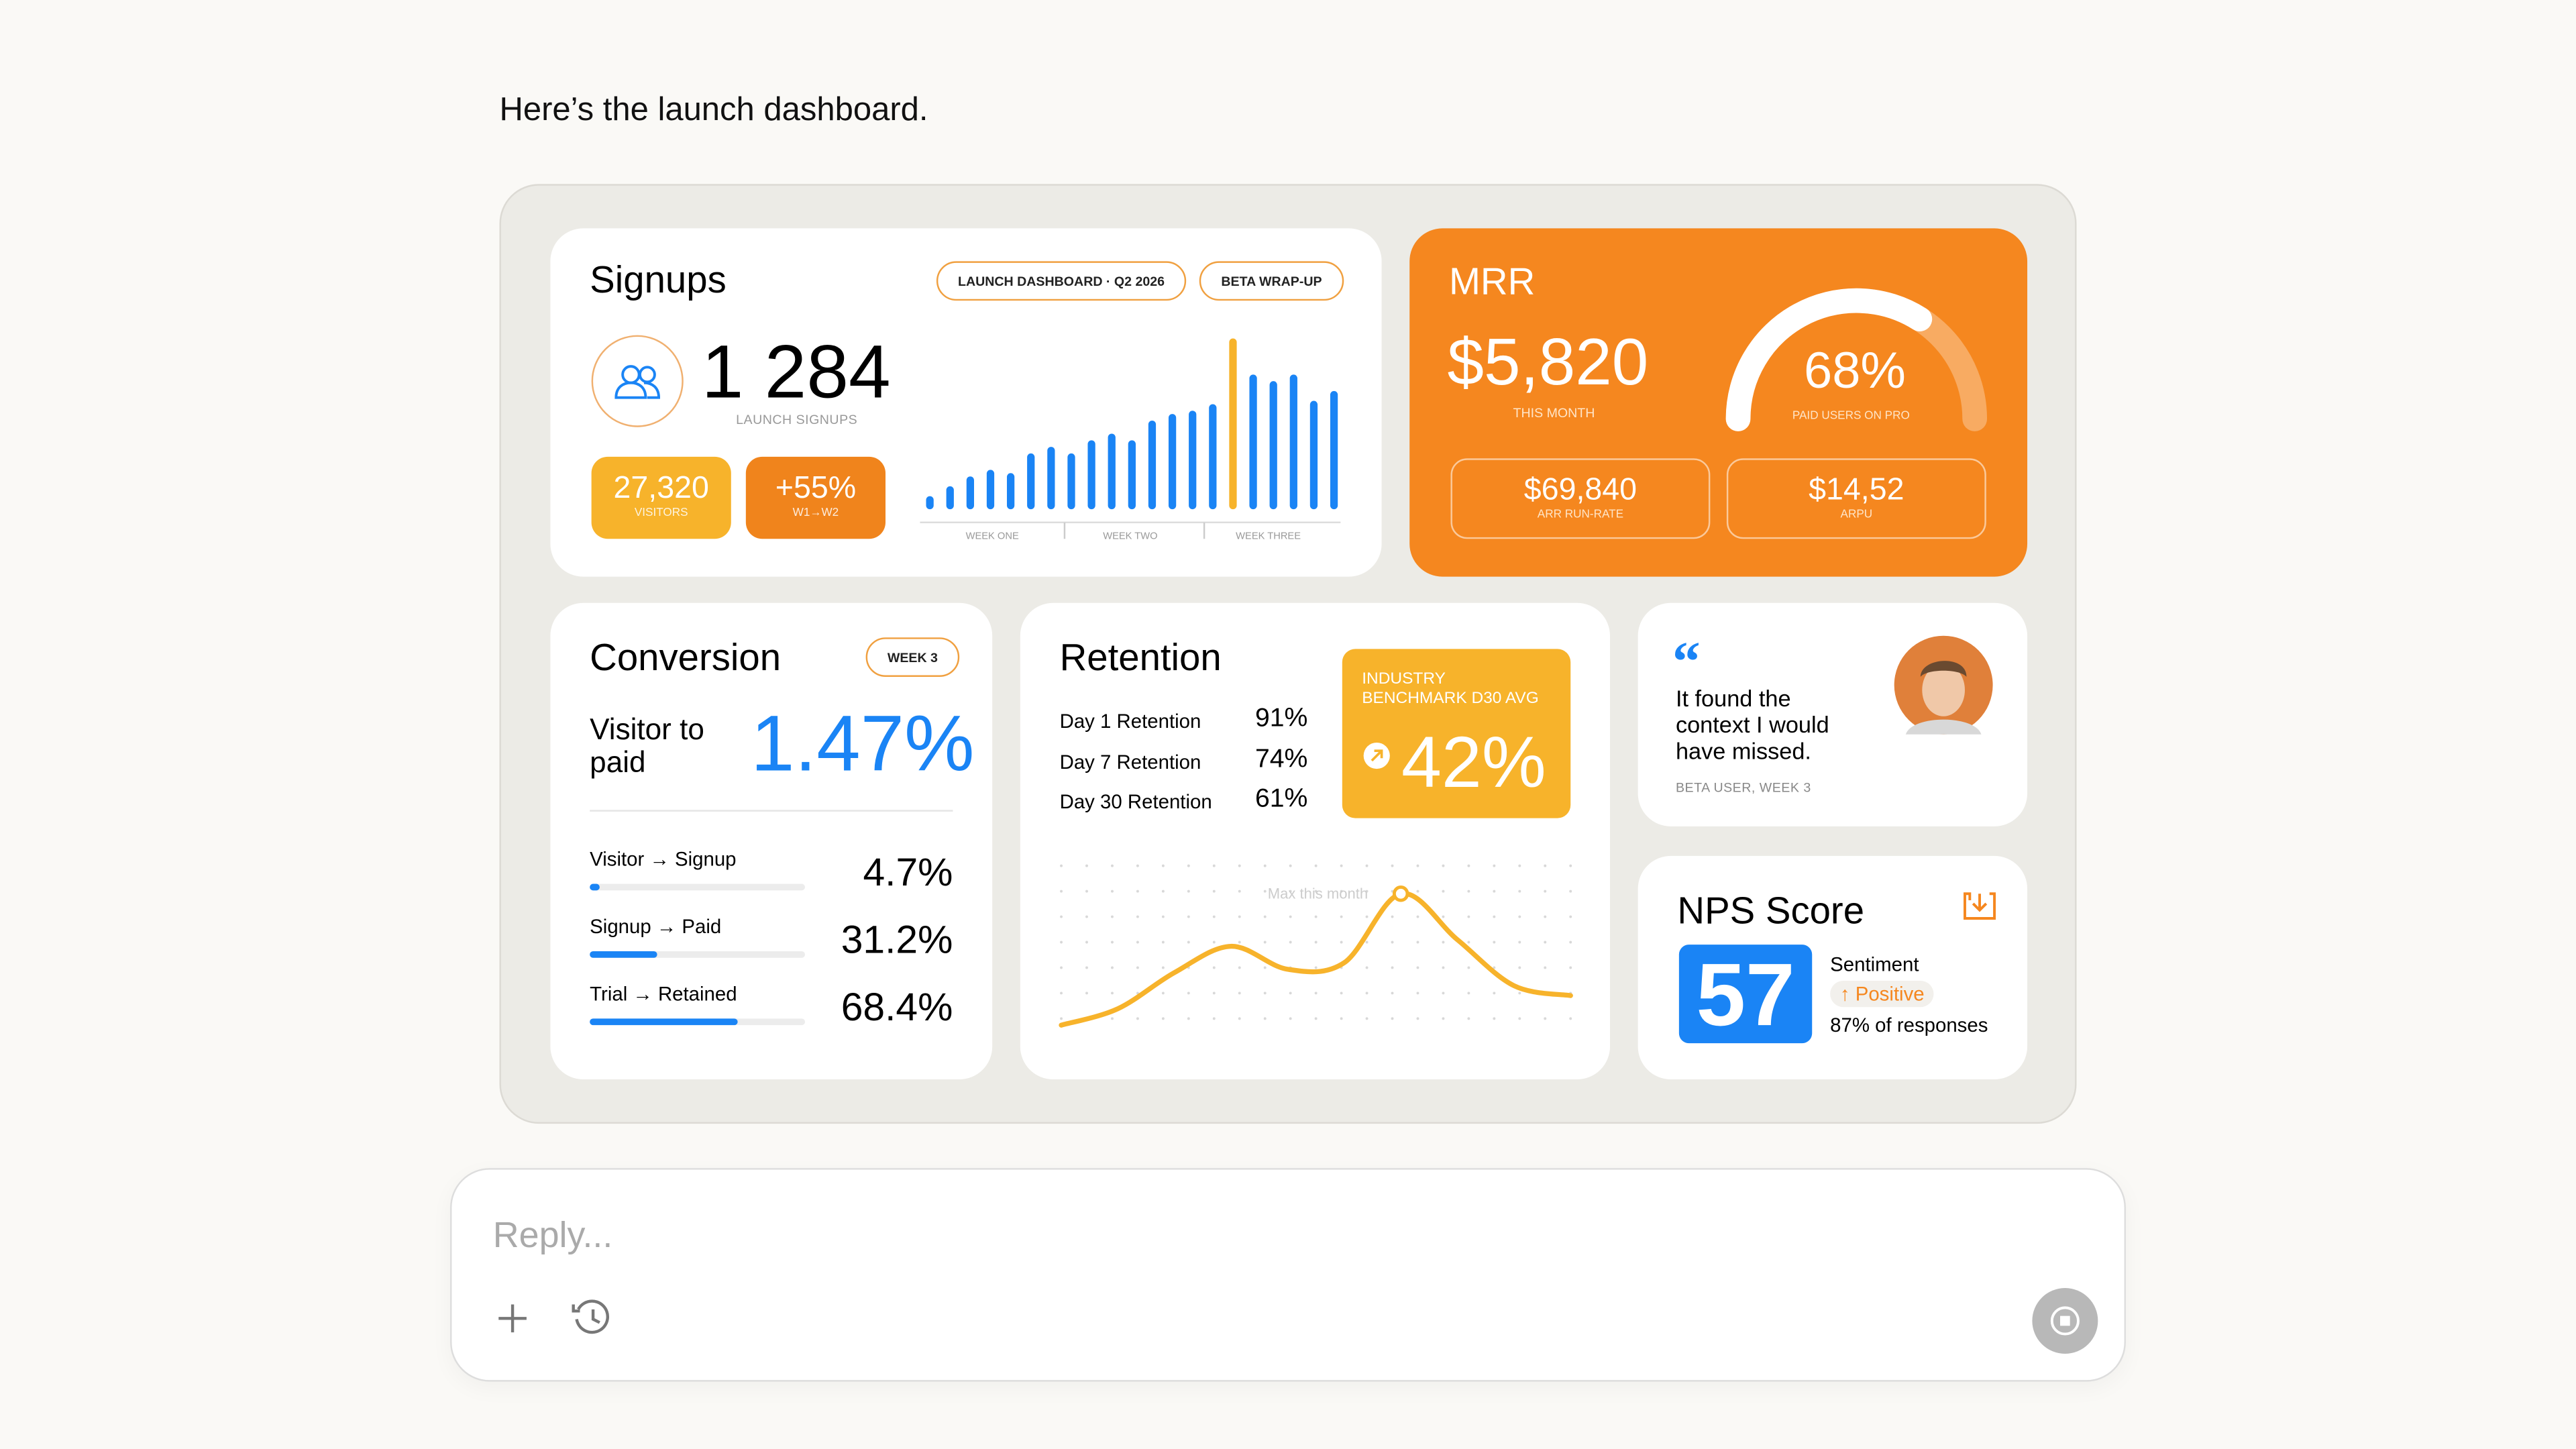 The width and height of the screenshot is (2576, 1449). I want to click on visitors-value: 27,320, so click(661, 488).